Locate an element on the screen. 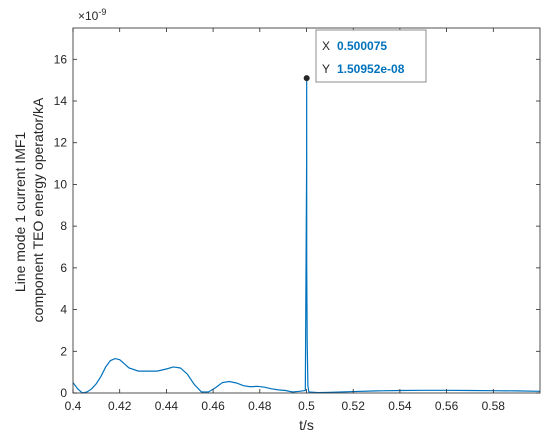 Image resolution: width=550 pixels, height=439 pixels. x-tick-label: 0.58 is located at coordinates (494, 406).